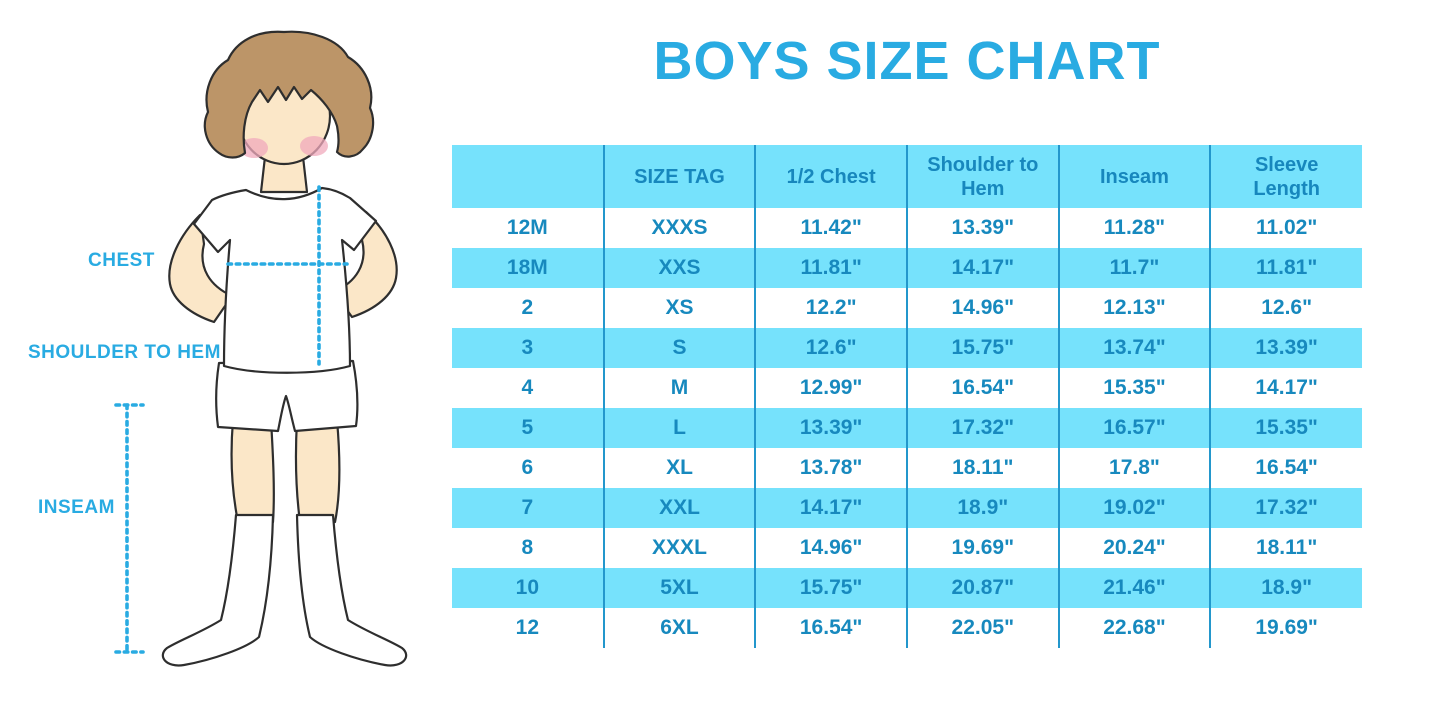 This screenshot has width=1445, height=723. What do you see at coordinates (1285, 308) in the screenshot?
I see `sleeve-length-cell: 12.6"` at bounding box center [1285, 308].